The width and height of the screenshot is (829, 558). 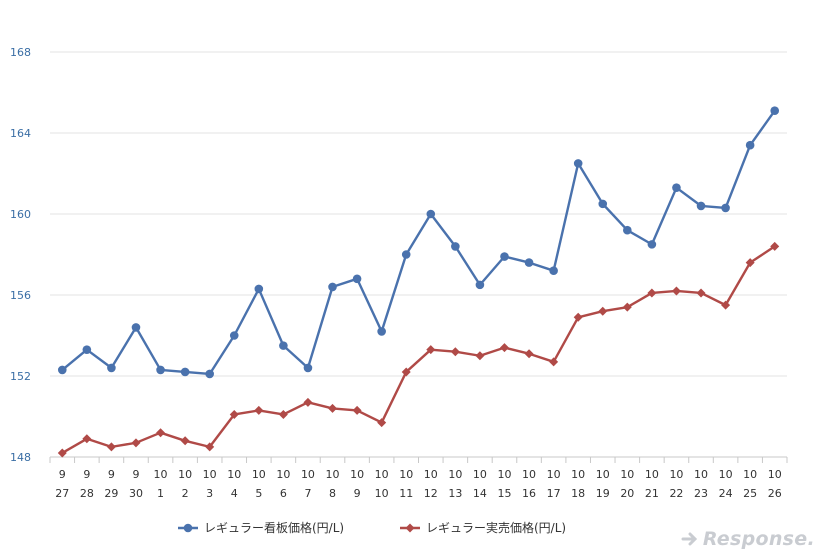 I want to click on y-tick-label: 152, so click(x=20, y=376).